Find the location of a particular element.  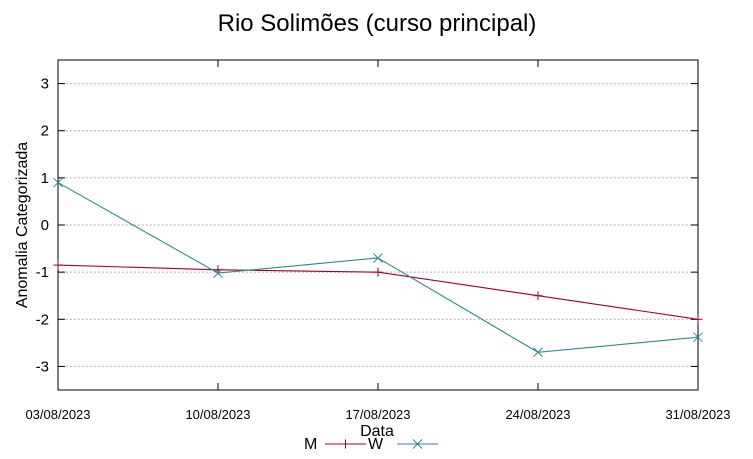

y-axis-label: Anomalia Categorizada is located at coordinates (22, 225).